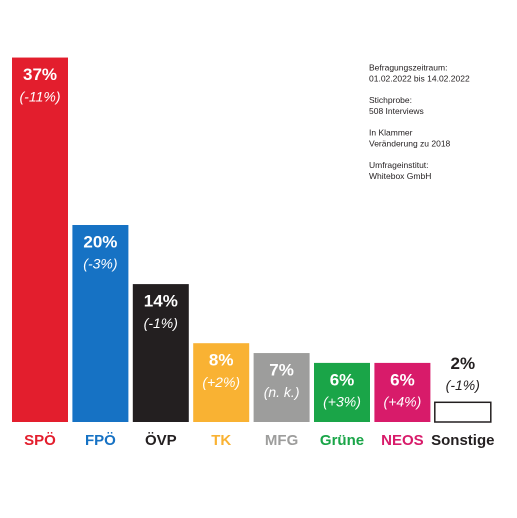 This screenshot has height=518, width=517. I want to click on change-label: (-11%), so click(40, 96).